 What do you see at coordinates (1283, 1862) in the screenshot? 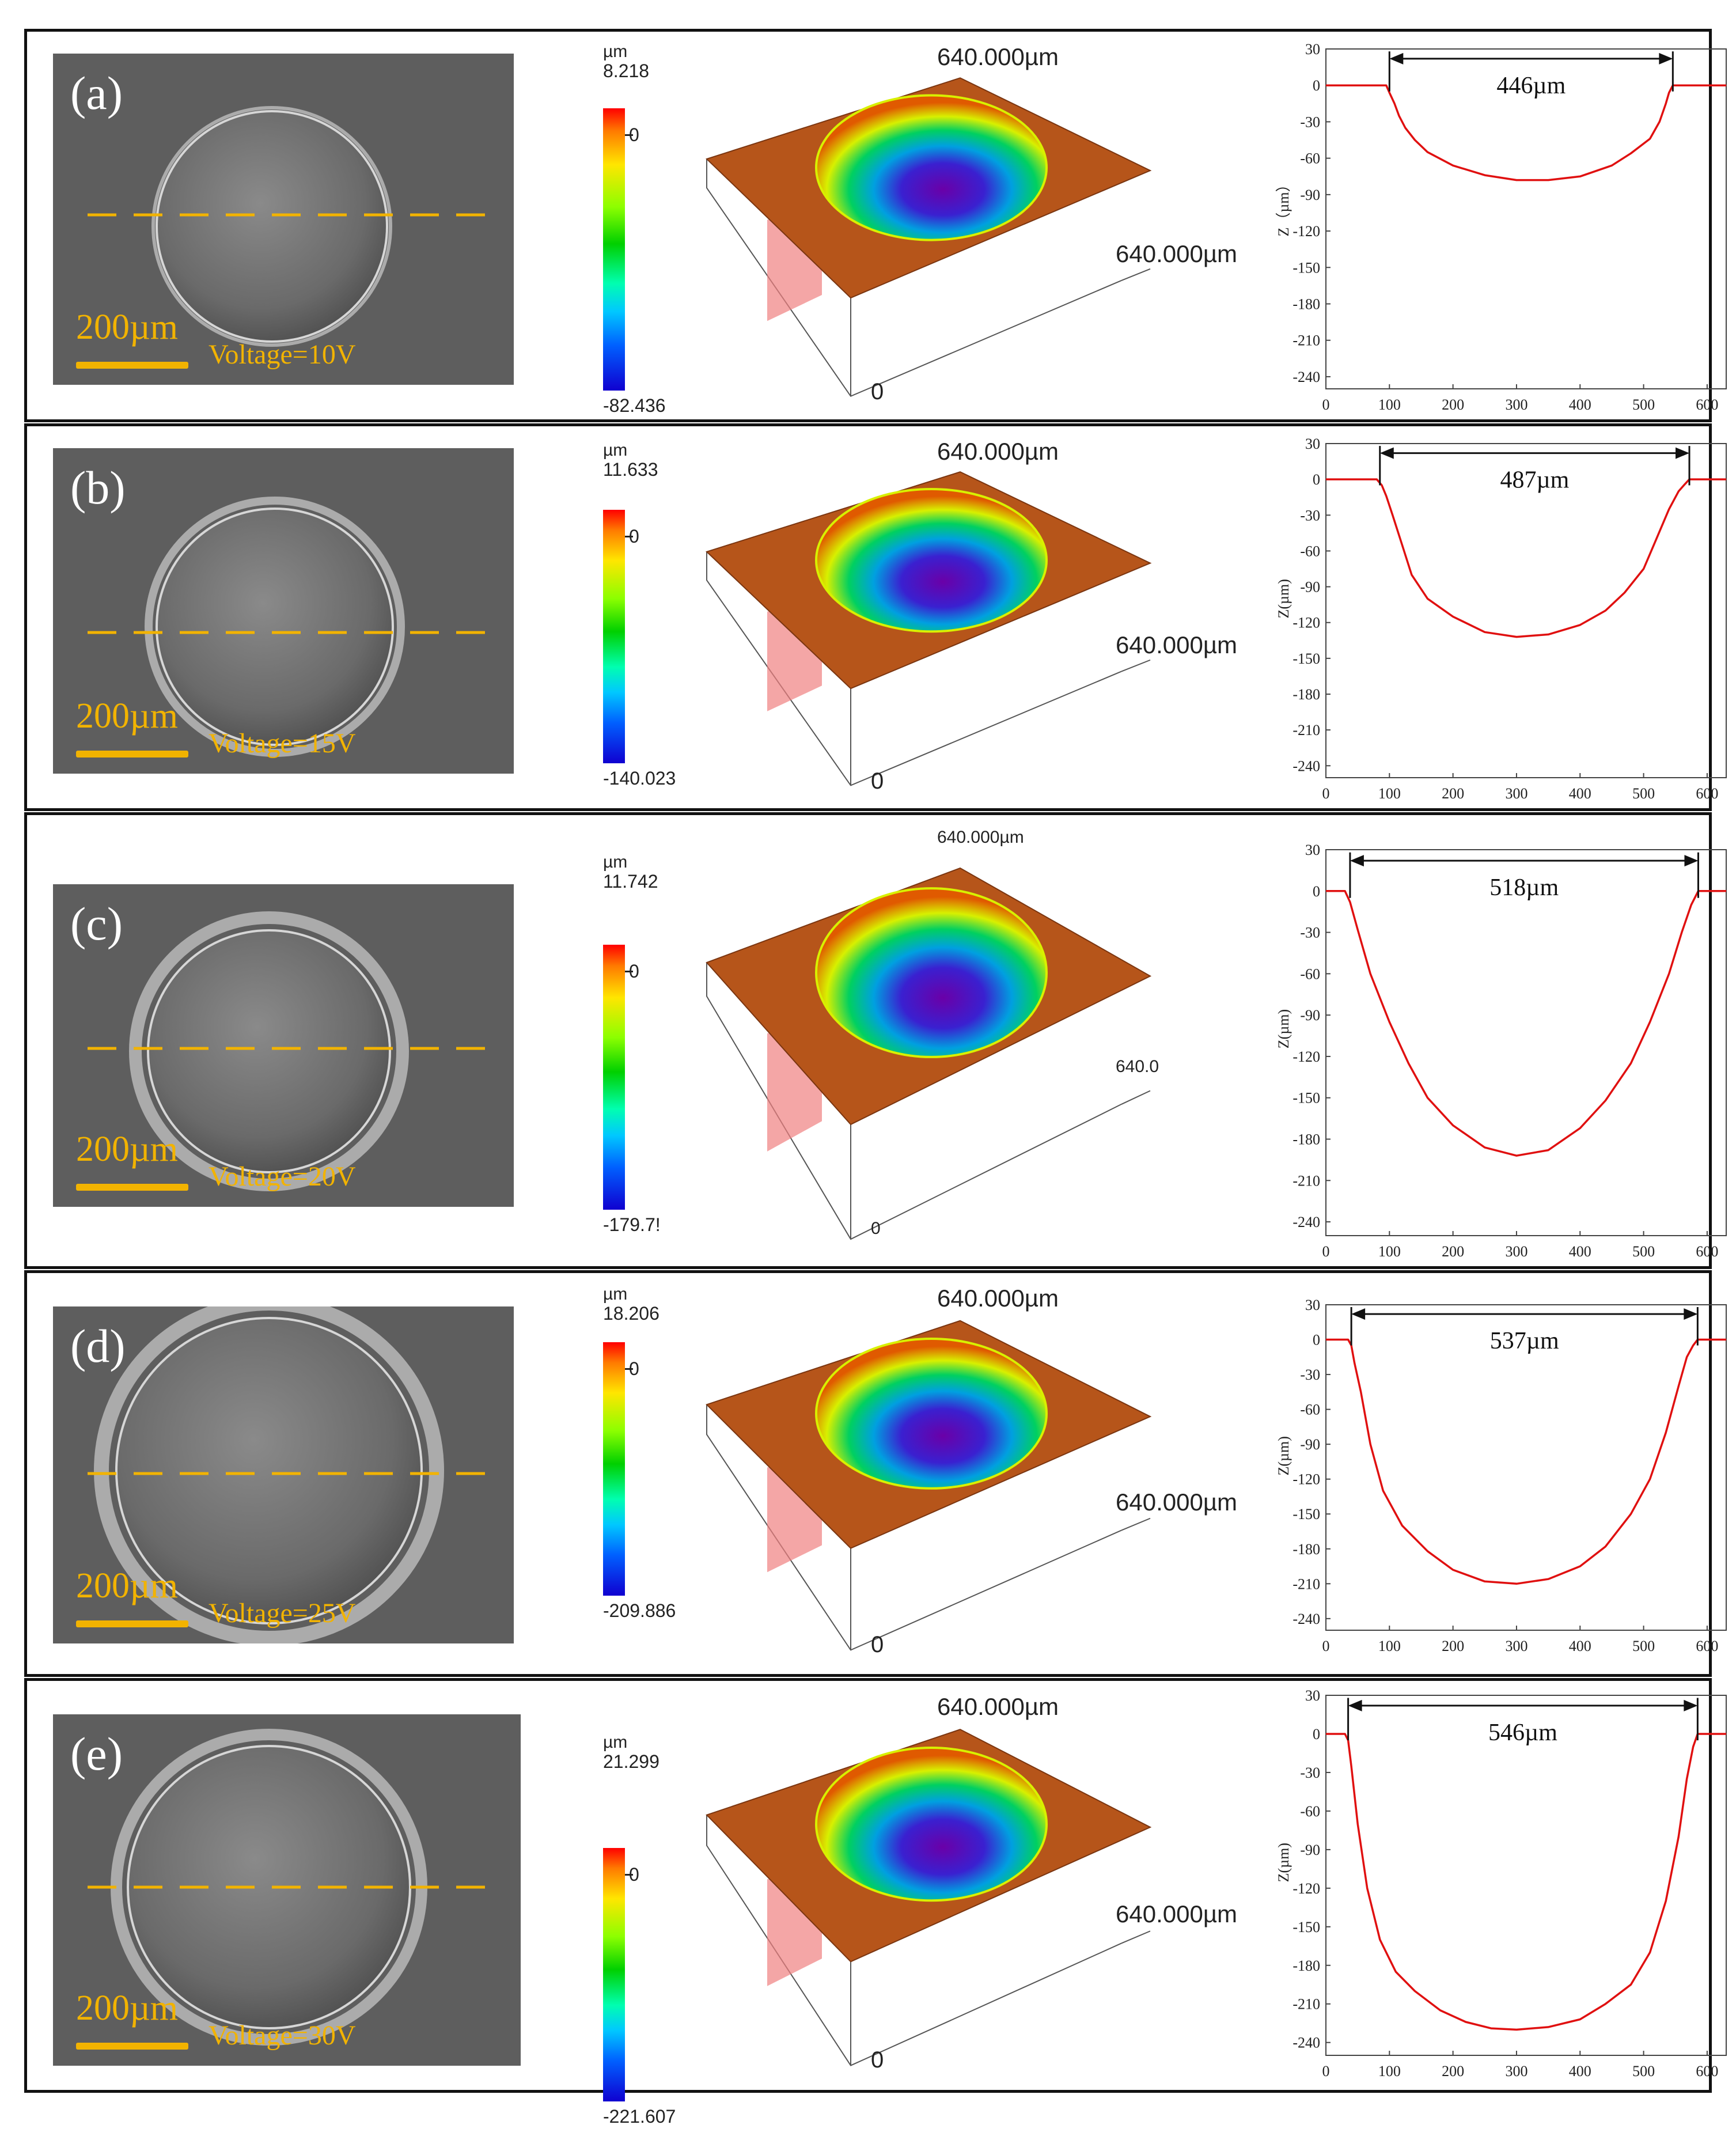
I see `y-axis-label: Z(µm)` at bounding box center [1283, 1862].